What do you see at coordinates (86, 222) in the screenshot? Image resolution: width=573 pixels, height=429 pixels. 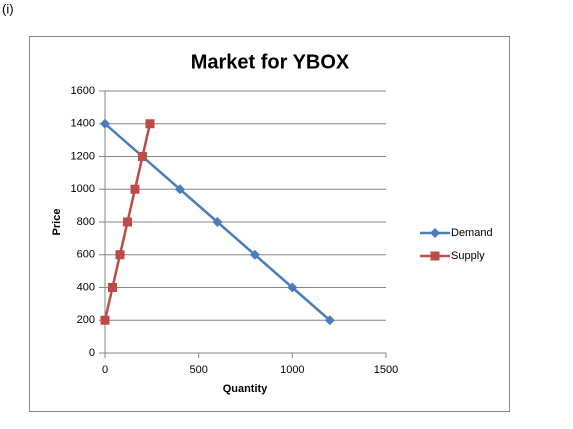 I see `y-tick-label: 800` at bounding box center [86, 222].